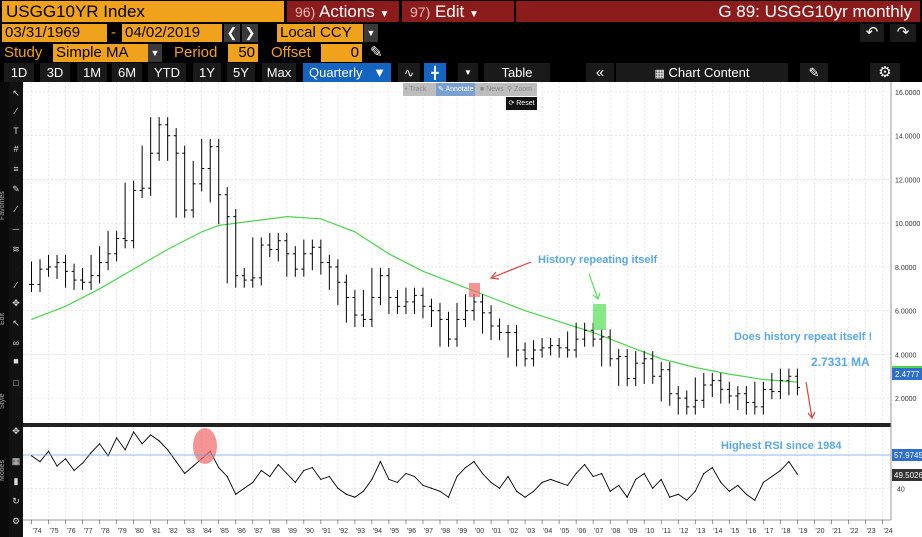 The height and width of the screenshot is (537, 922). Describe the element at coordinates (172, 33) in the screenshot. I see `end-date-field: 04/02/2019` at that location.